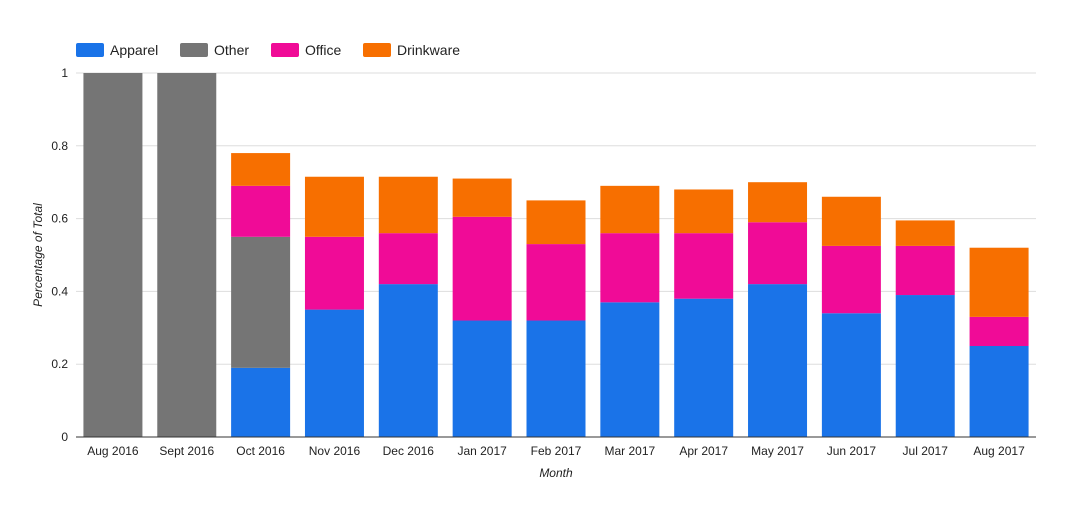 This screenshot has width=1082, height=507. I want to click on legend-swatch-office, so click(285, 50).